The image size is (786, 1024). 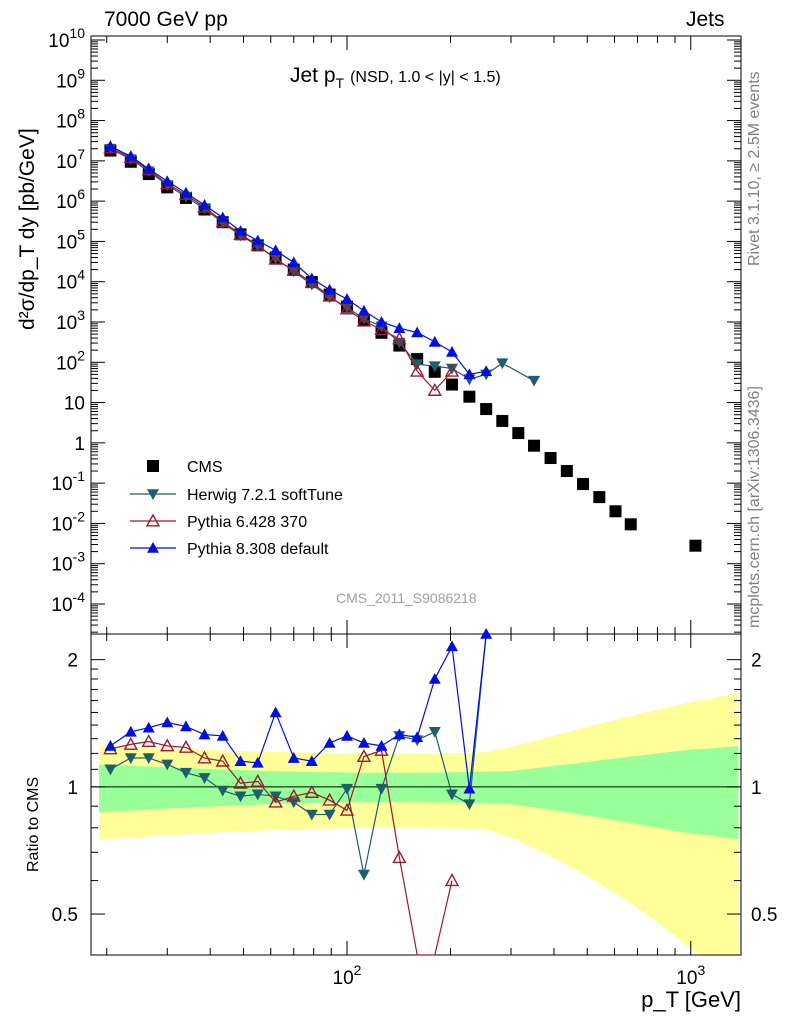 What do you see at coordinates (166, 19) in the screenshot?
I see `header-left-label: 7000 GeV pp` at bounding box center [166, 19].